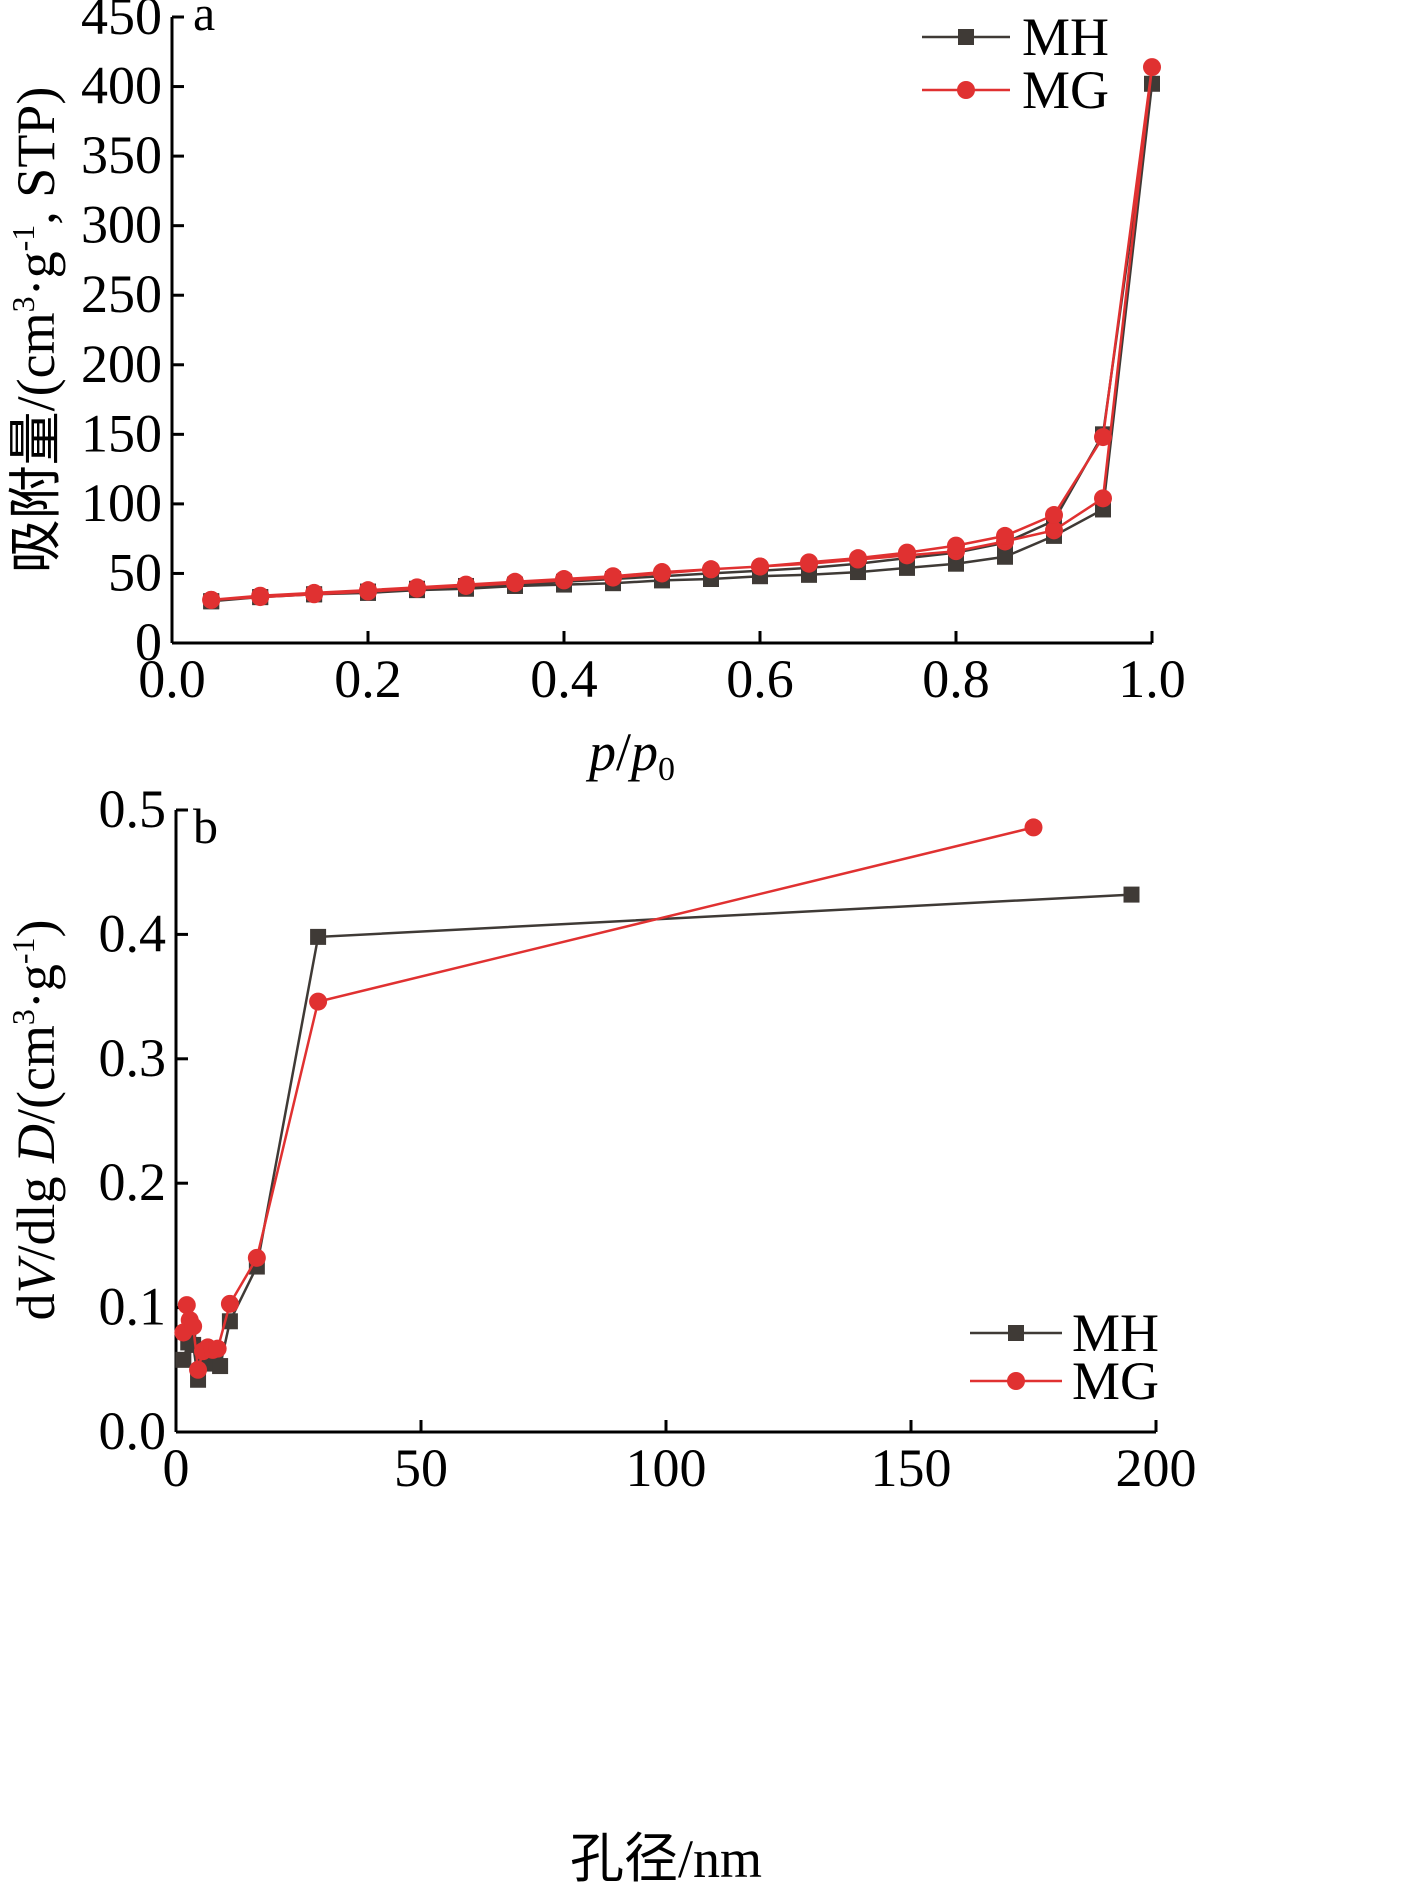 Image resolution: width=1417 pixels, height=1890 pixels. Describe the element at coordinates (121, 294) in the screenshot. I see `y-tick-label: 250` at that location.